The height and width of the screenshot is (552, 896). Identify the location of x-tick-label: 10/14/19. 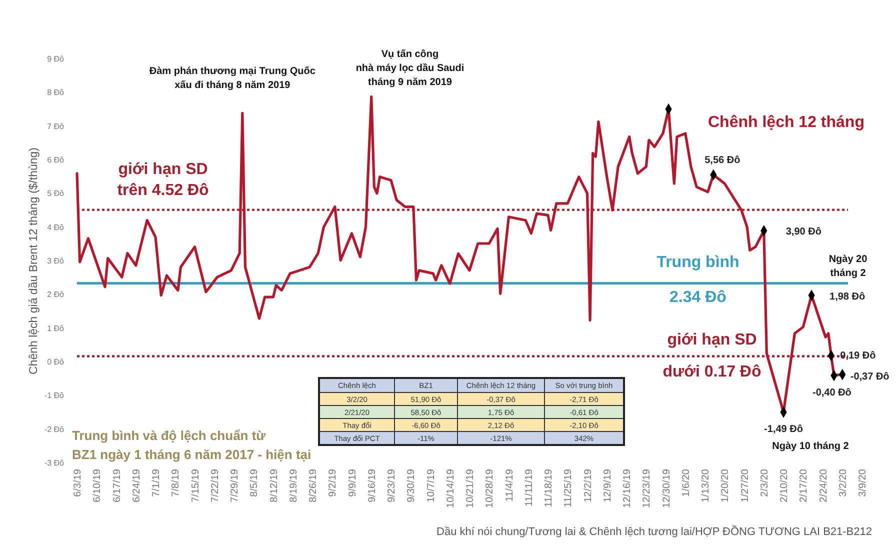
(450, 488).